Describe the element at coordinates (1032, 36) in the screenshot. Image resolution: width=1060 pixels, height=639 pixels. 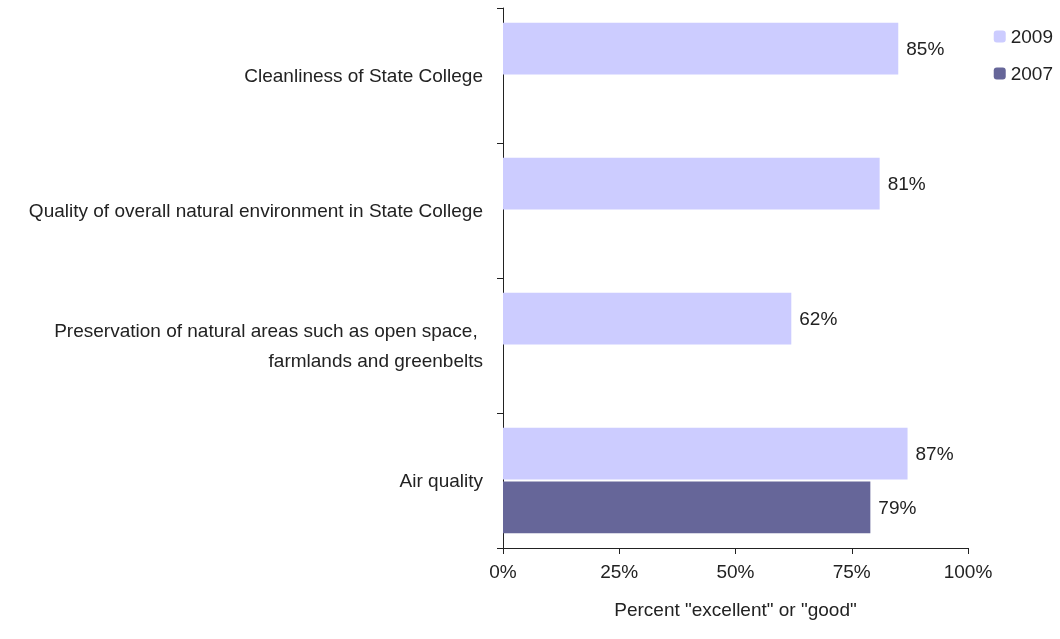
I see `legend-label: 2009` at that location.